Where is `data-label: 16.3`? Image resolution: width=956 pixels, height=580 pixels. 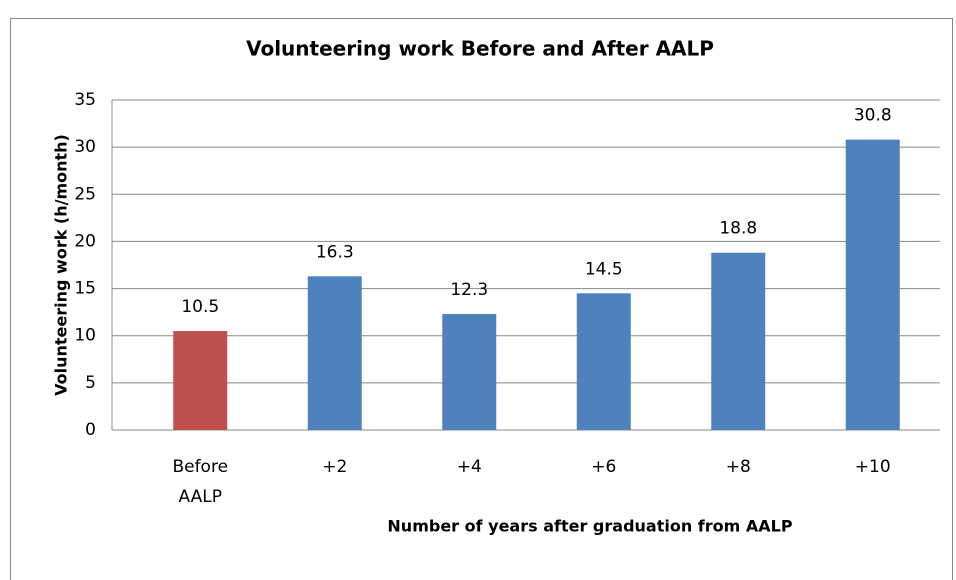 data-label: 16.3 is located at coordinates (335, 252).